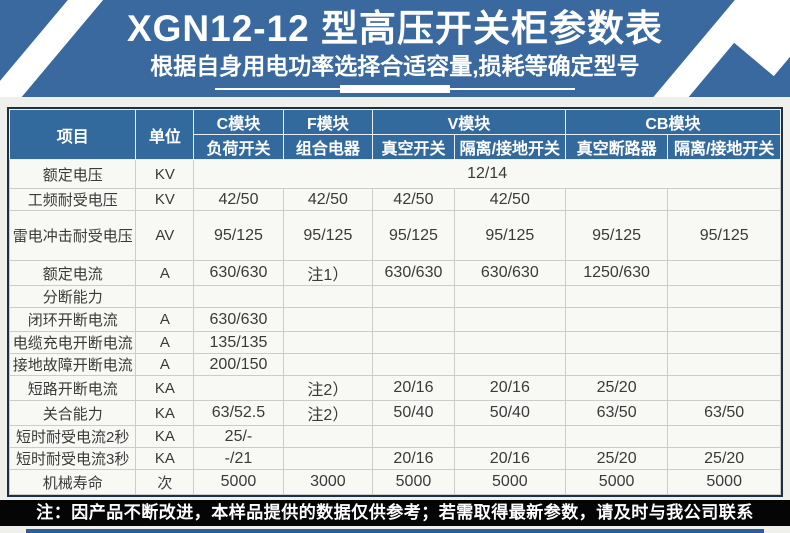  Describe the element at coordinates (72, 174) in the screenshot. I see `row-label-cell: 额定电压` at that location.